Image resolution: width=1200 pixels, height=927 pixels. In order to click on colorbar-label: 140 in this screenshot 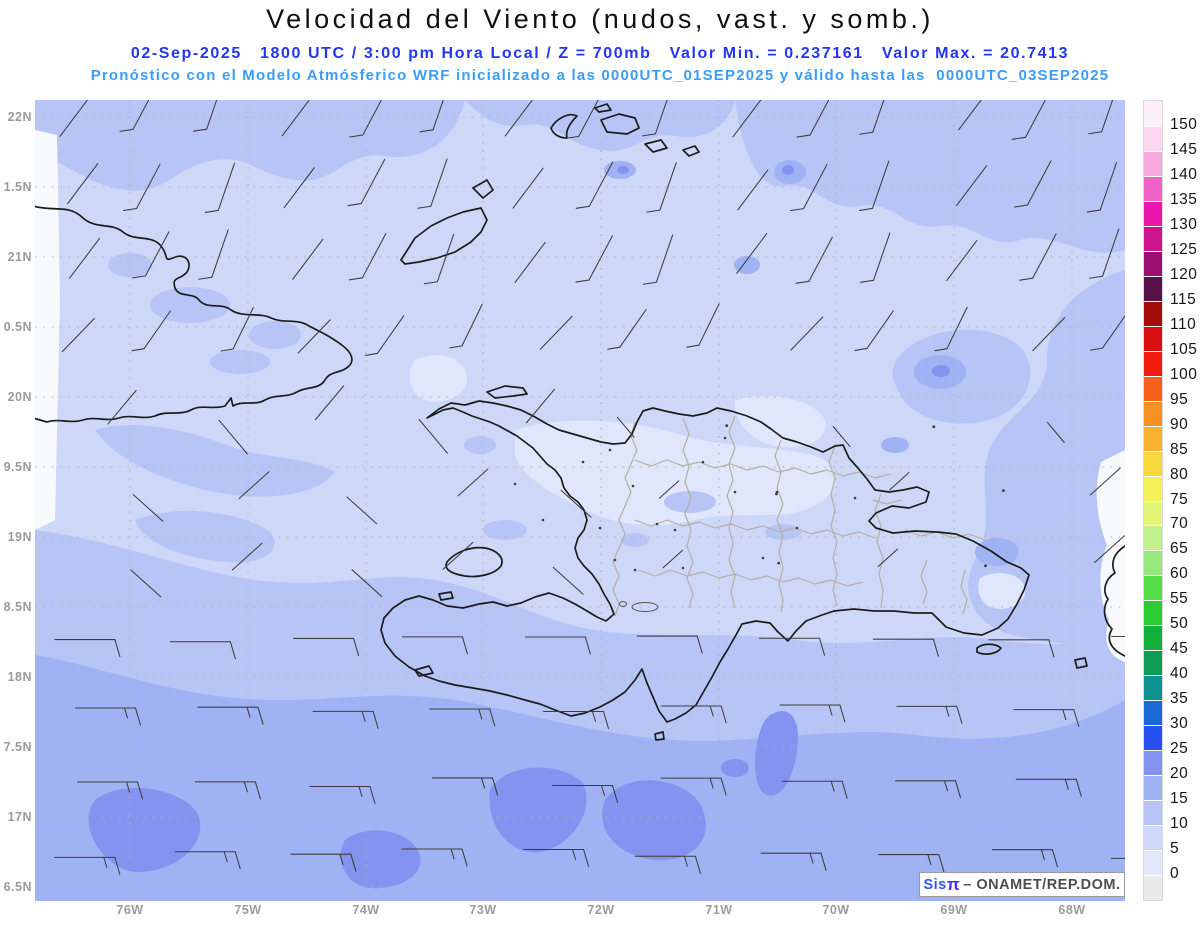, I will do `click(1184, 174)`.